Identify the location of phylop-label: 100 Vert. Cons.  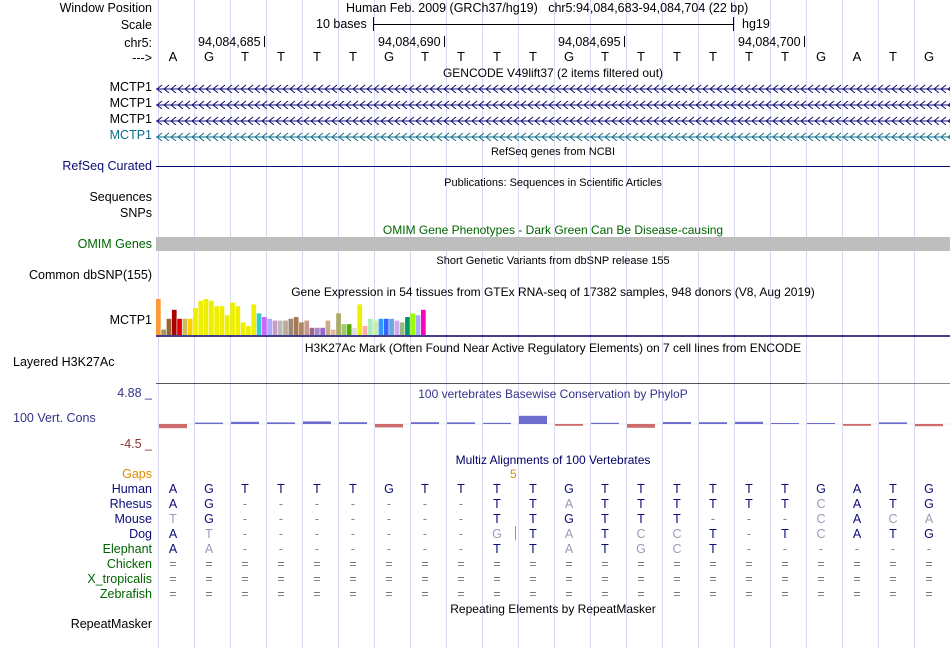
(54, 418).